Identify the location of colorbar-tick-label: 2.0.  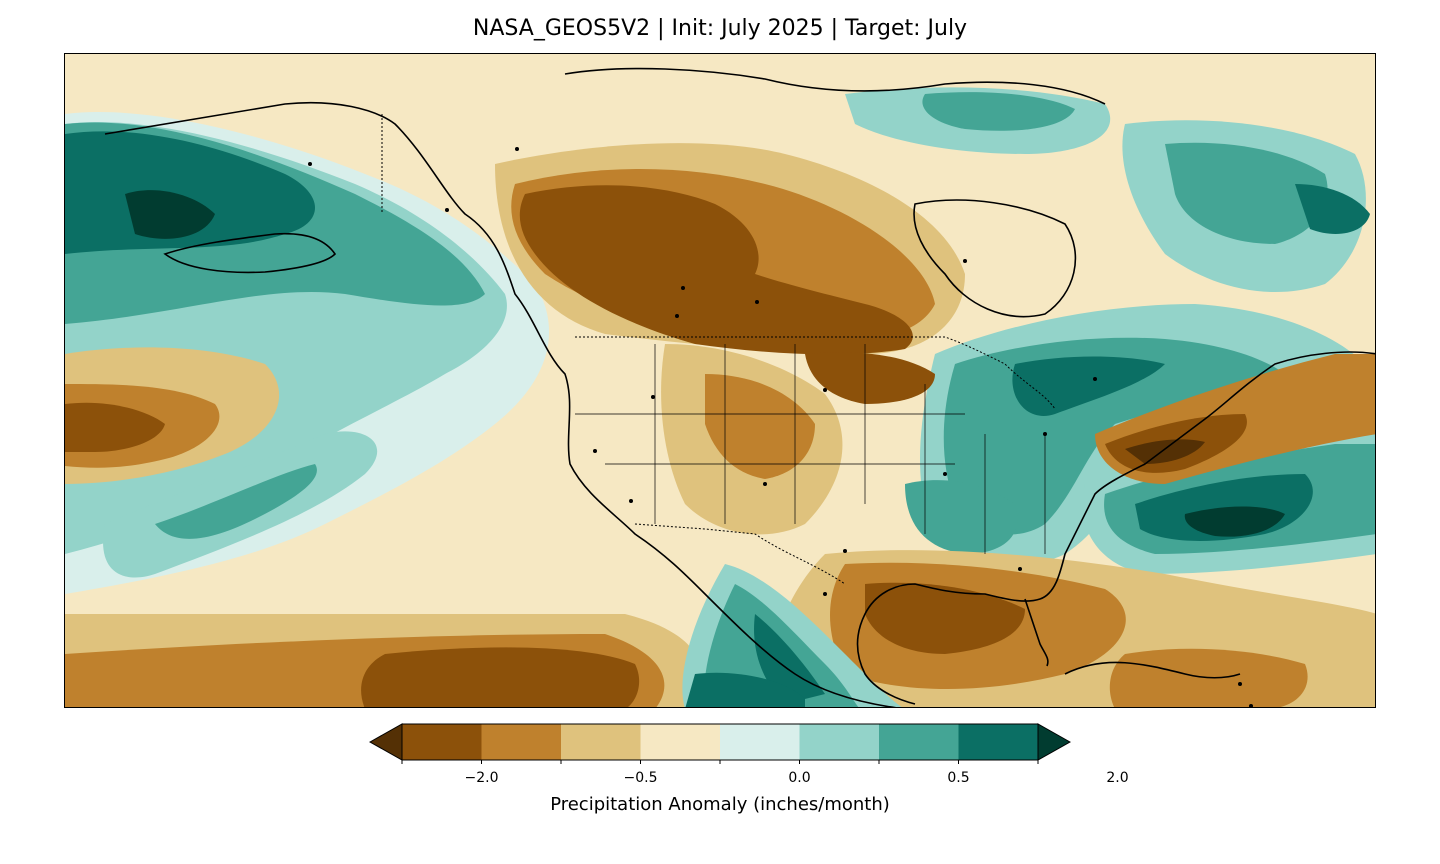
(1117, 778).